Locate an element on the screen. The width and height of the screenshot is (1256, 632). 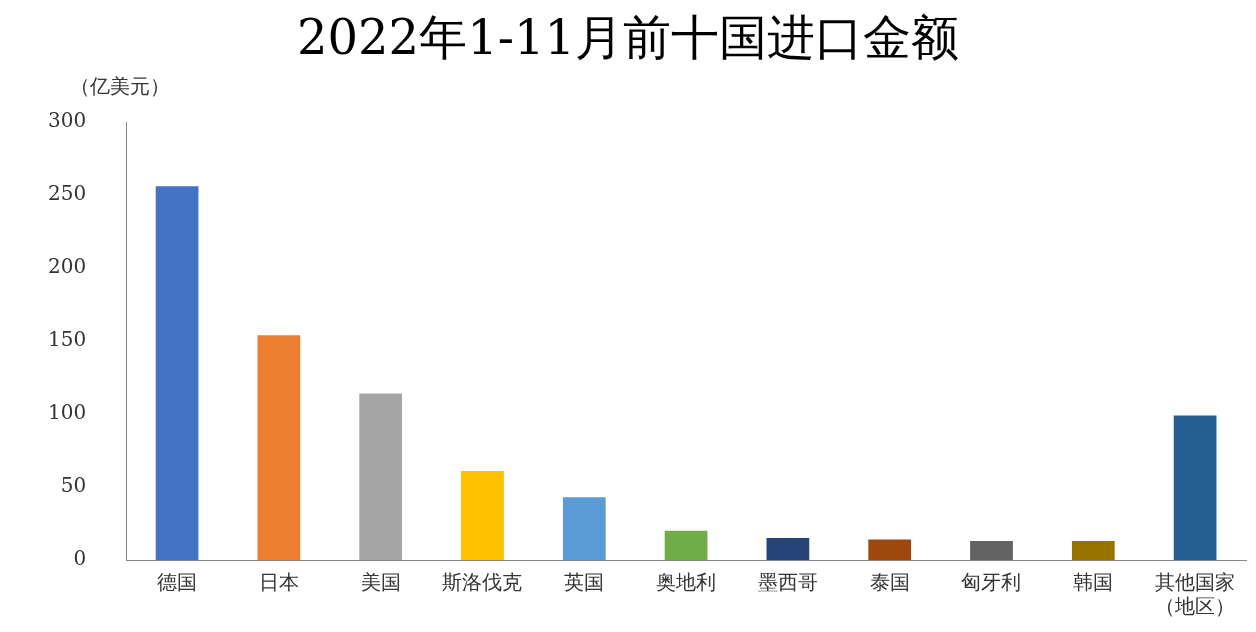
x-tick-label: 日本 is located at coordinates (278, 582).